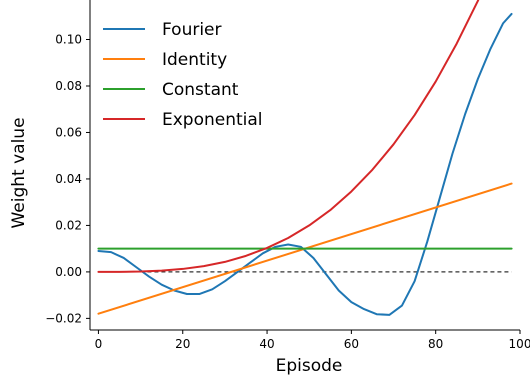  I want to click on y-axis-title: Weight value, so click(19, 172).